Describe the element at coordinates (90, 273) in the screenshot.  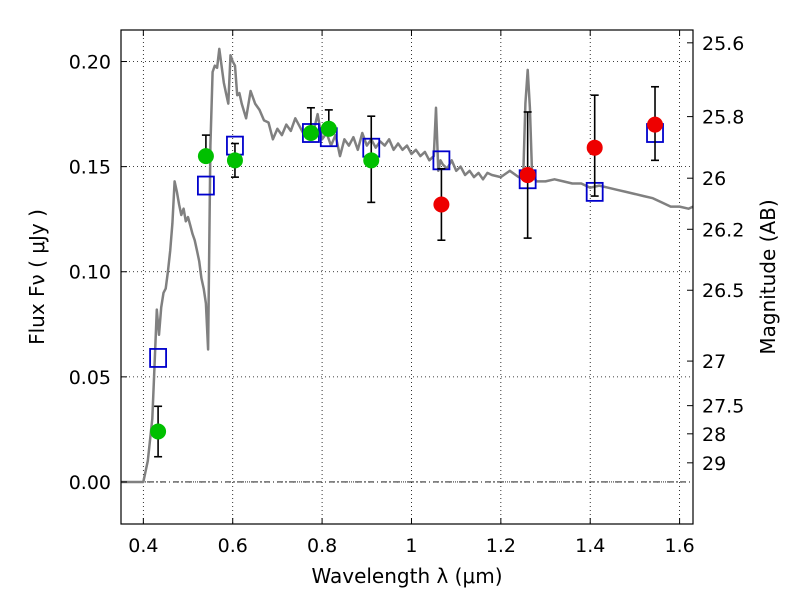
I see `y-tick-label: 0.10` at that location.